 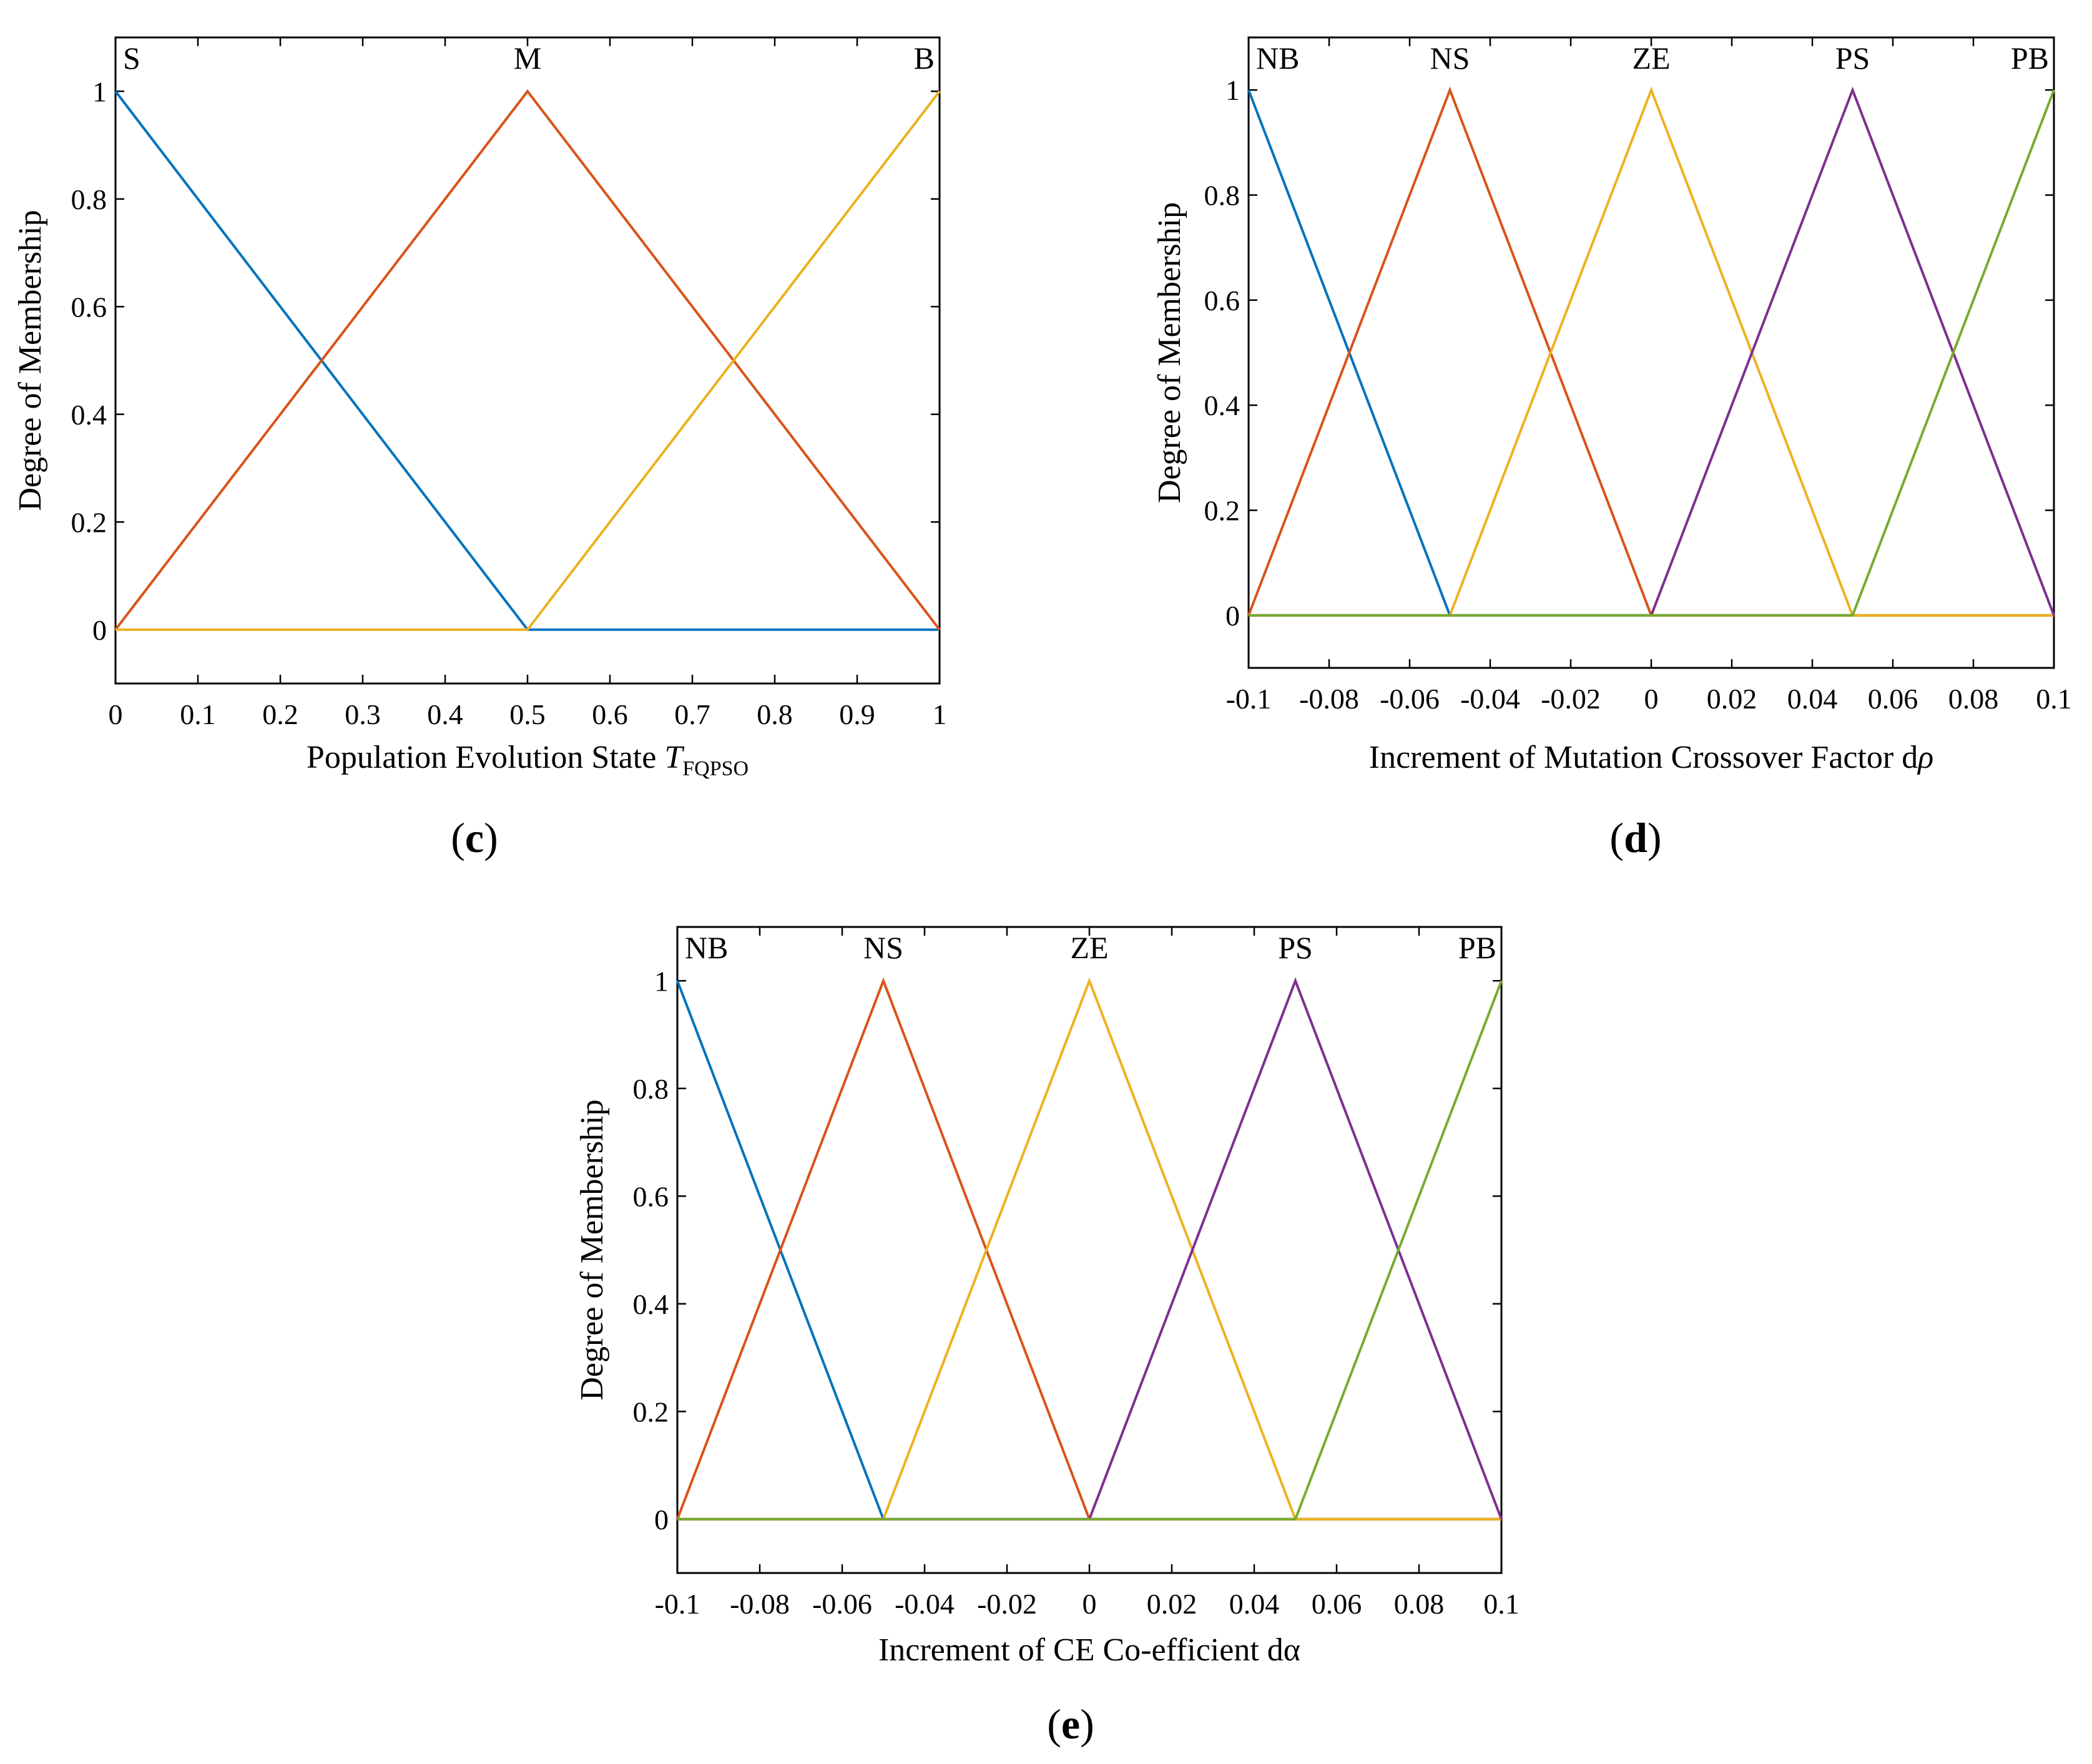 I want to click on panel-label-letter: d, so click(x=1636, y=837).